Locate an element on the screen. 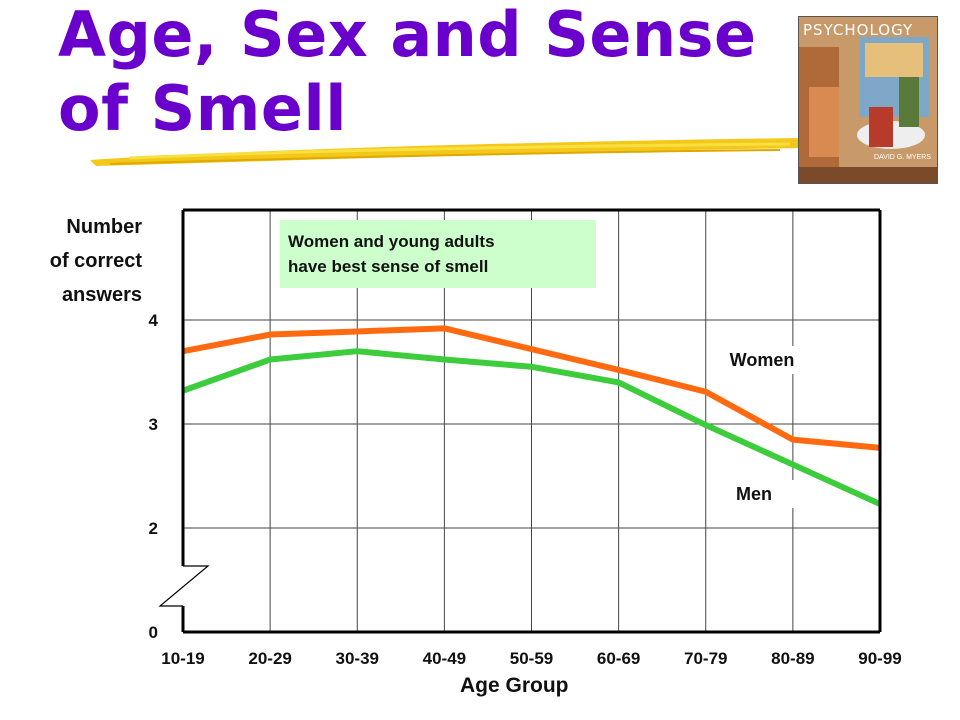  y-tick-label: 2 is located at coordinates (153, 528).